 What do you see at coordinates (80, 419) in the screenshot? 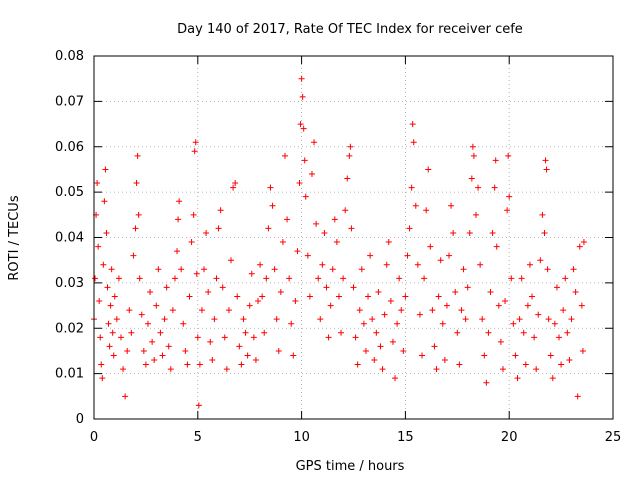
I see `y-tick-label: 0` at bounding box center [80, 419].